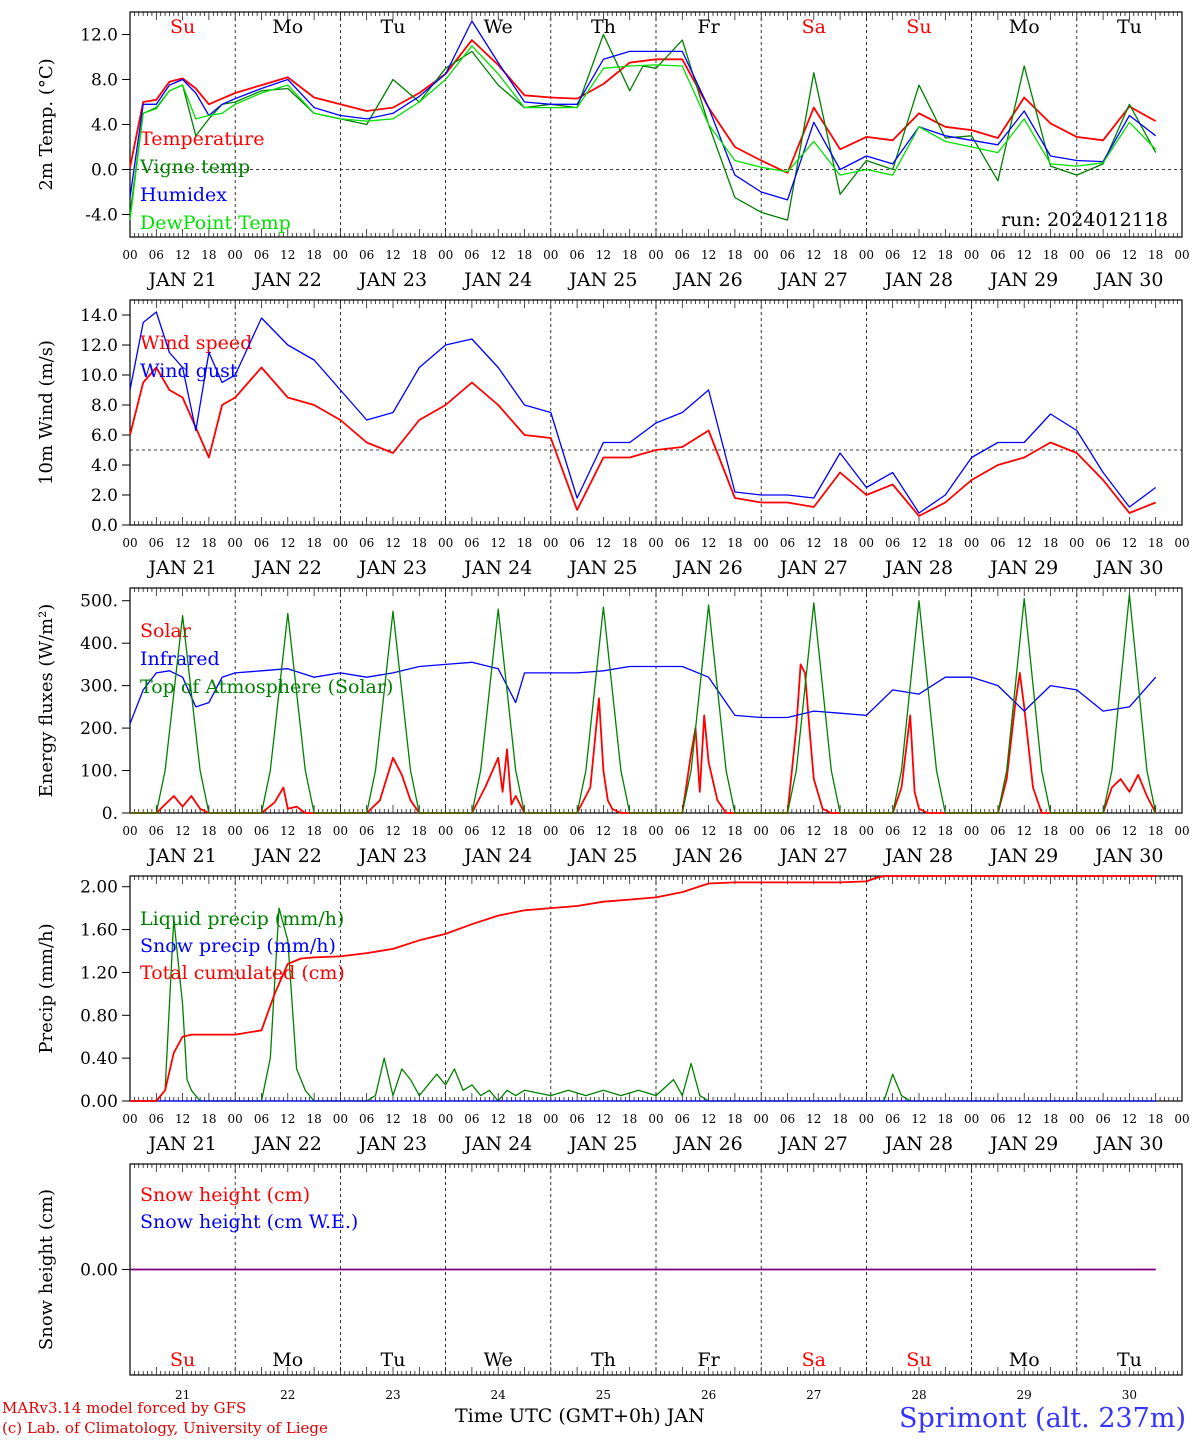 This screenshot has height=1440, width=1194. I want to click on legend-entry: Snow height (cm), so click(225, 1195).